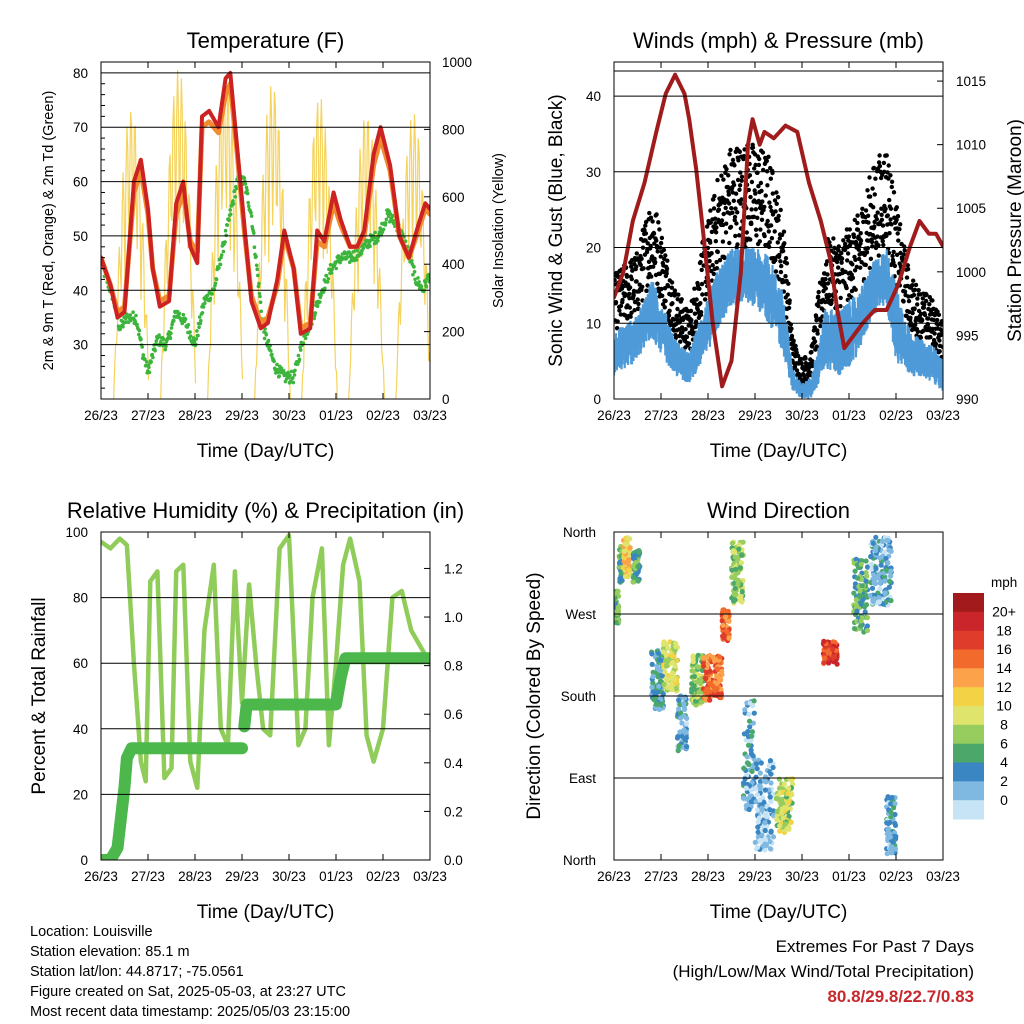  What do you see at coordinates (779, 451) in the screenshot?
I see `x-axis-label: Time (Day/UTC)` at bounding box center [779, 451].